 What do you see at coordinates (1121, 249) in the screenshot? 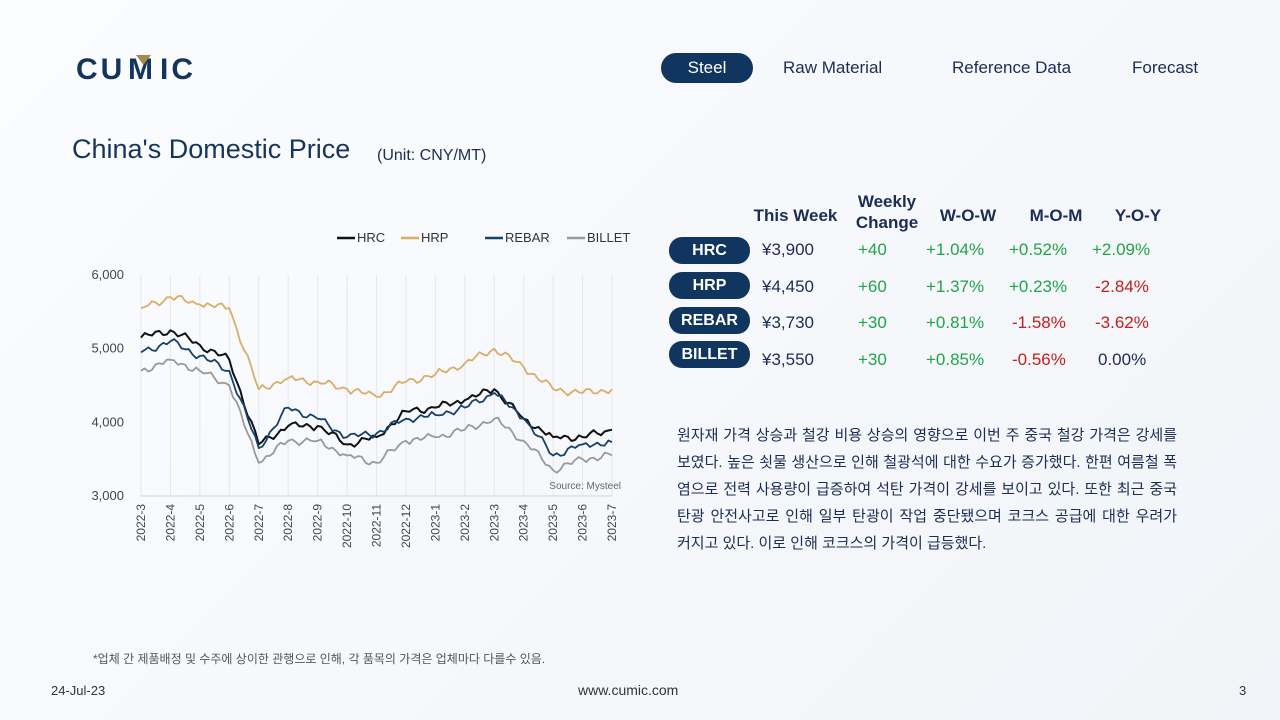
I see `yoy-hrc: +2.09%` at bounding box center [1121, 249].